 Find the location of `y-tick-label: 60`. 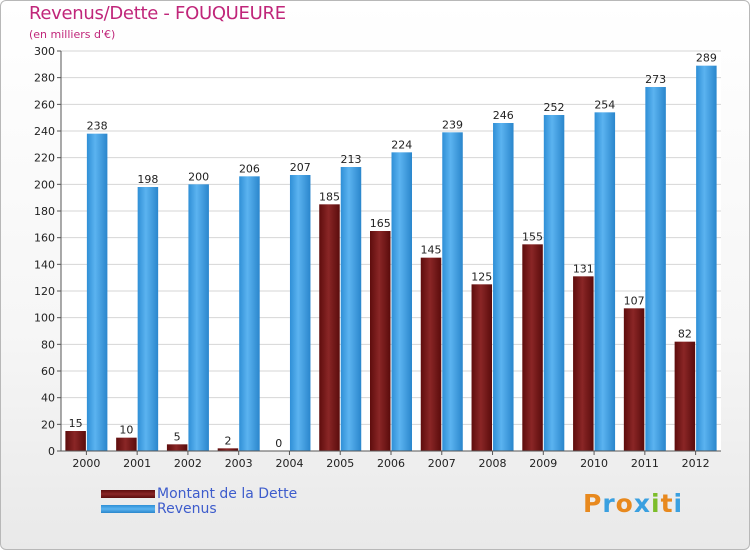

y-tick-label: 60 is located at coordinates (48, 371).